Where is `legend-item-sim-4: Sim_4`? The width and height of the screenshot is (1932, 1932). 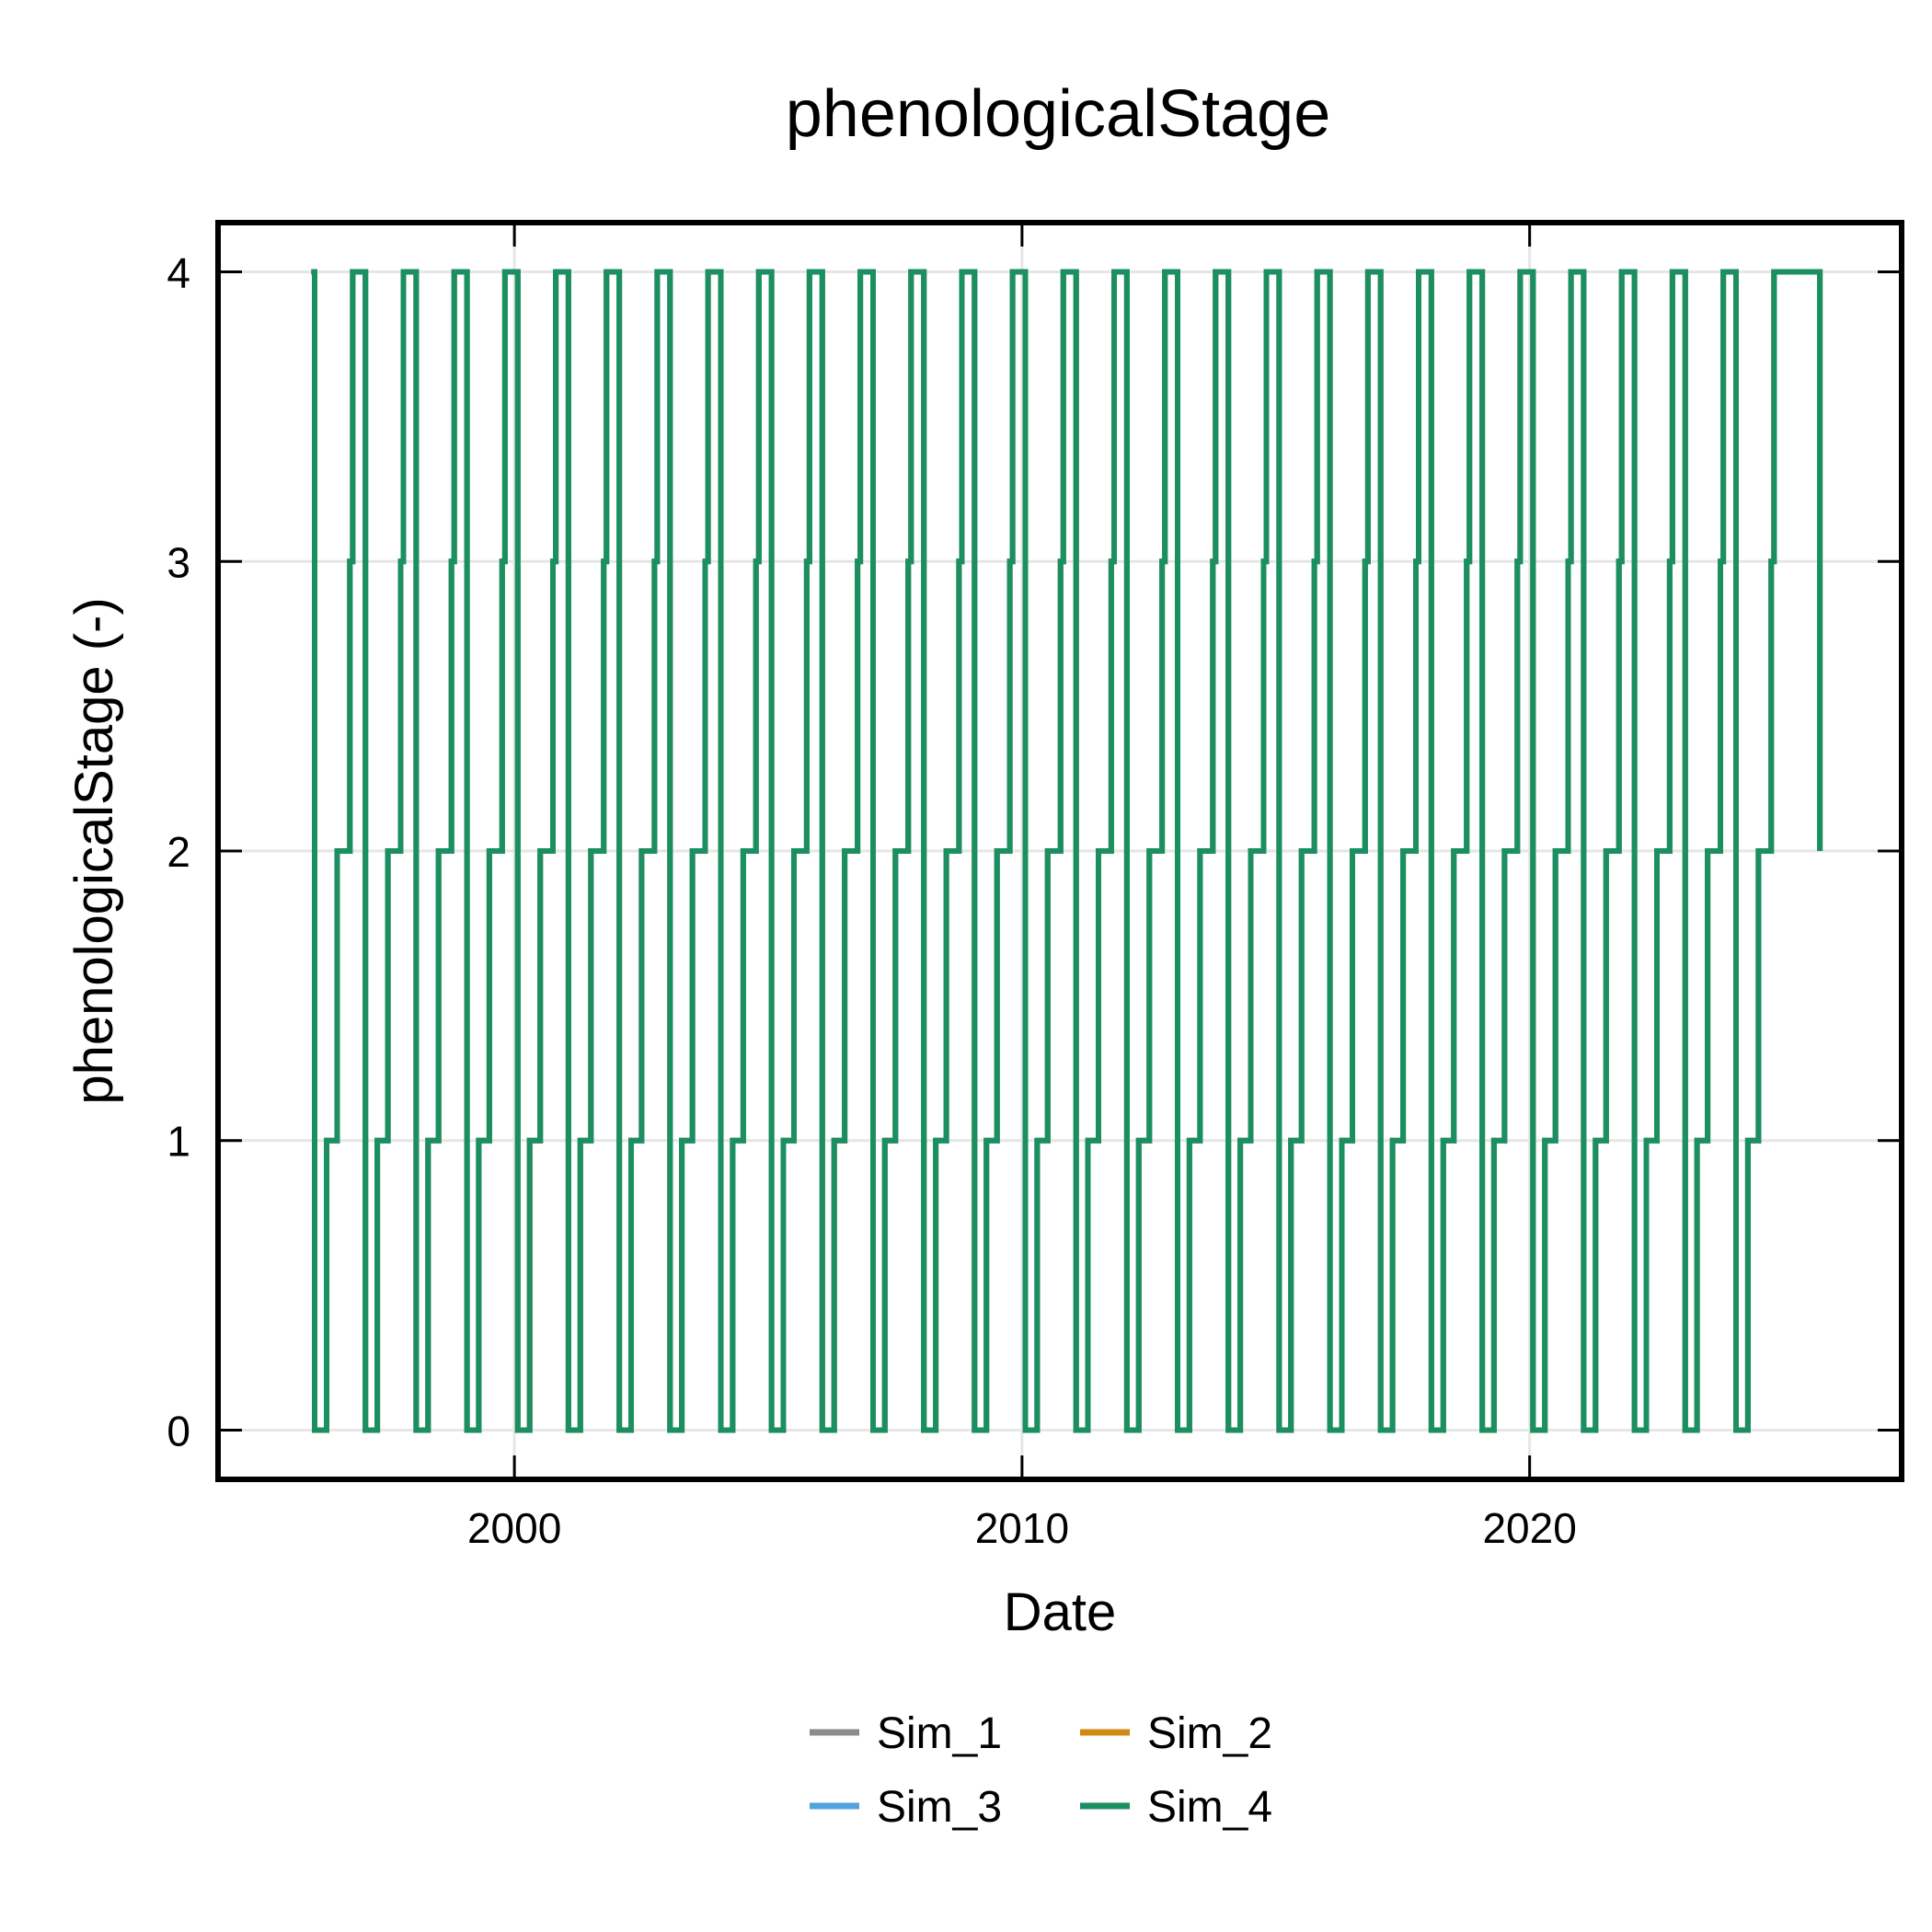 legend-item-sim-4: Sim_4 is located at coordinates (1176, 1807).